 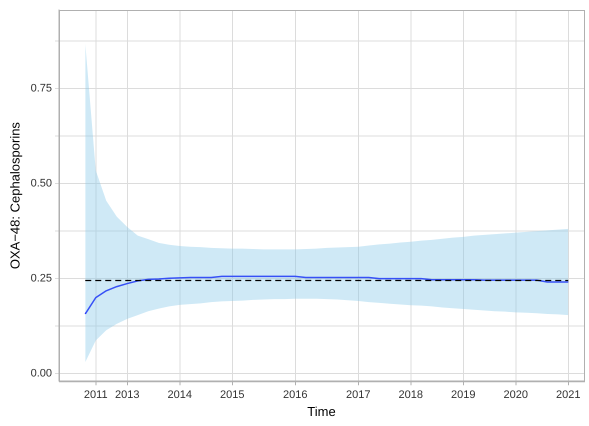 What do you see at coordinates (410, 394) in the screenshot?
I see `x-tick-label: 2018` at bounding box center [410, 394].